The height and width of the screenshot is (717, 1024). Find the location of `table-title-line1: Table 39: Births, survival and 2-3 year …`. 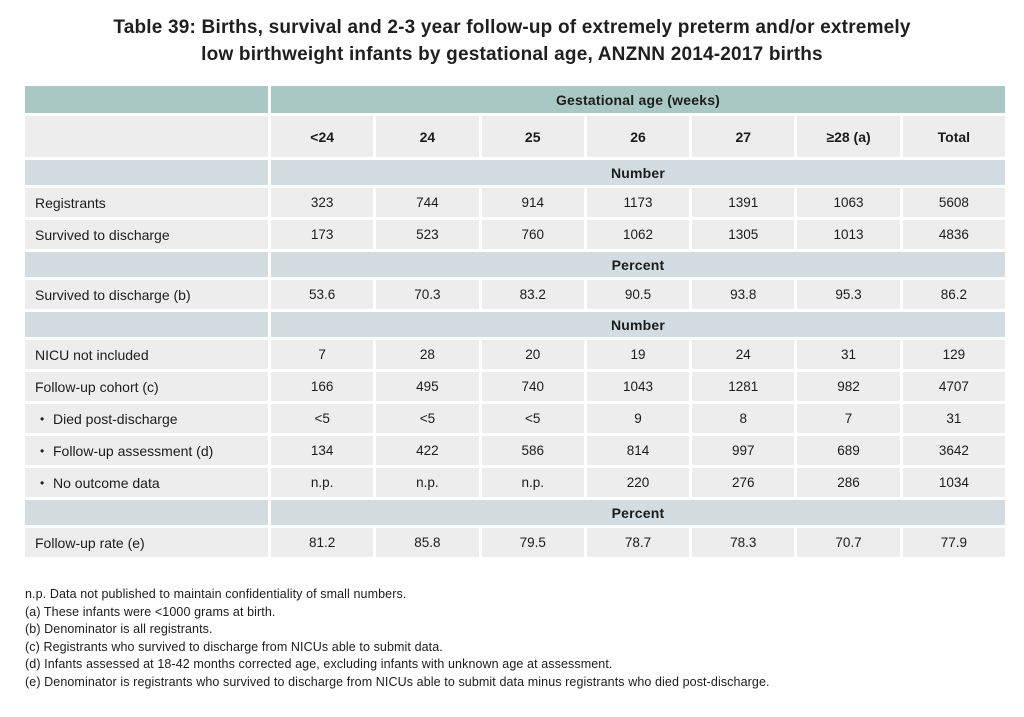

table-title-line1: Table 39: Births, survival and 2-3 year … is located at coordinates (512, 27).